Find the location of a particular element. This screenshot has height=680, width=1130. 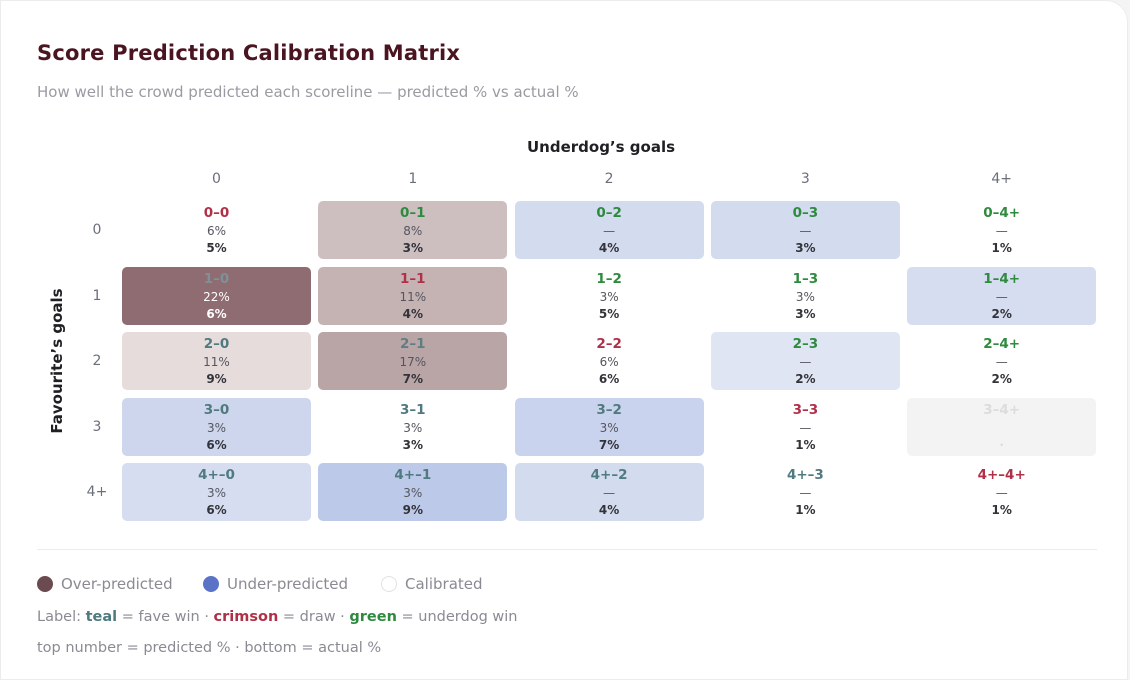

title: Score Prediction Calibration Matrix is located at coordinates (249, 53).